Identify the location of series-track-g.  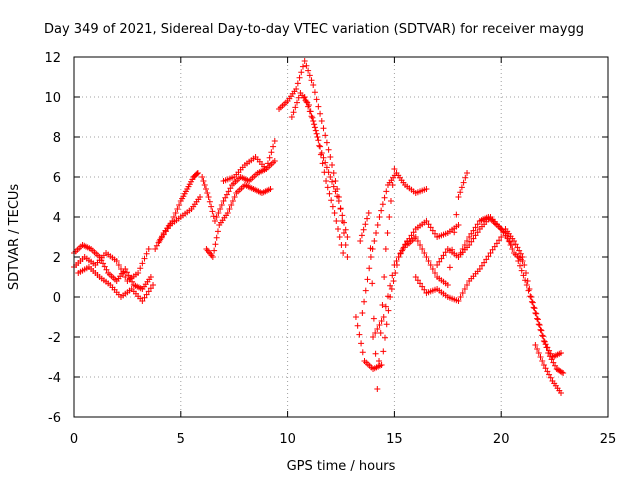
(238, 221).